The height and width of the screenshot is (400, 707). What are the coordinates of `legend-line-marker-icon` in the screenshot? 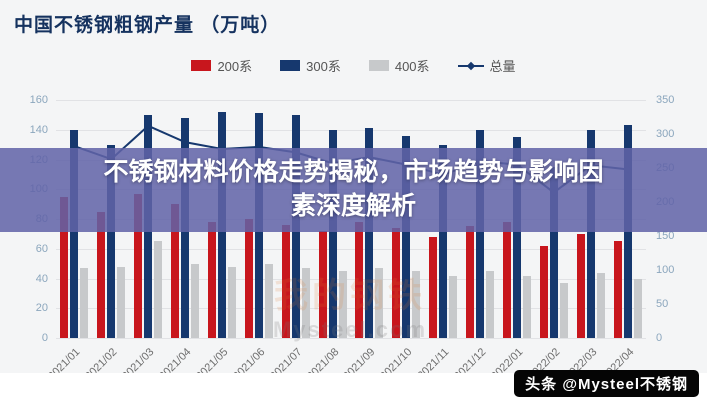 It's located at (470, 65).